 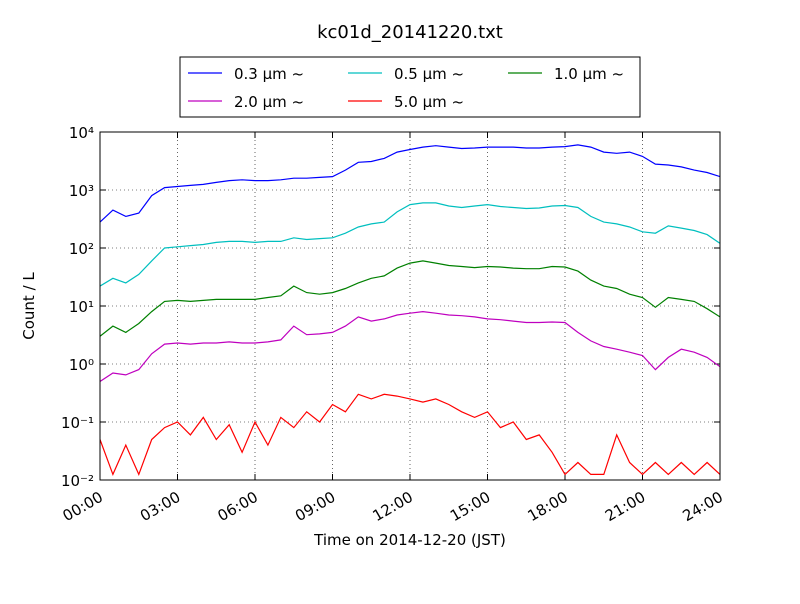 What do you see at coordinates (269, 74) in the screenshot?
I see `legend-label: 0.3 μm ~` at bounding box center [269, 74].